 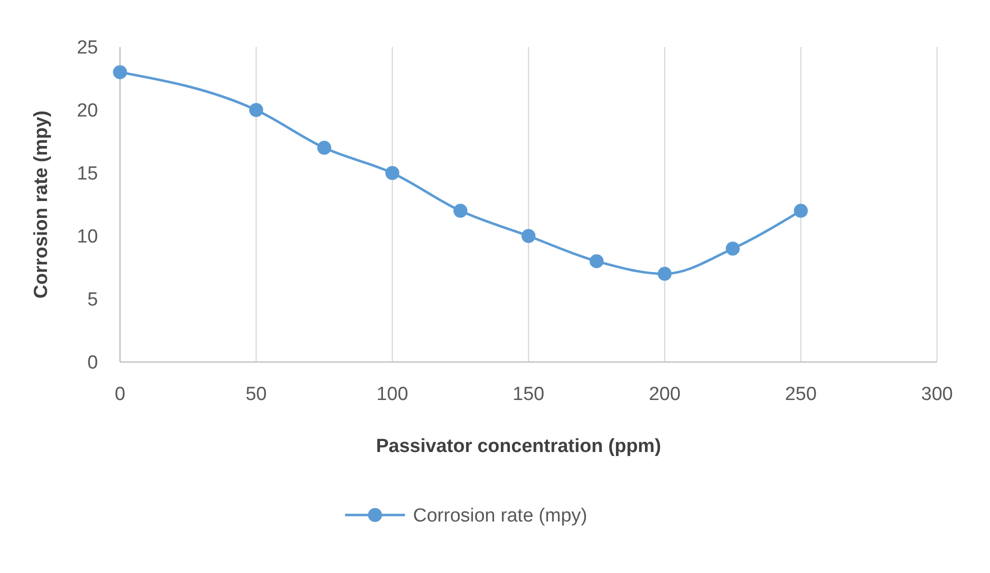 I want to click on x-tick-label: 150, so click(x=528, y=394).